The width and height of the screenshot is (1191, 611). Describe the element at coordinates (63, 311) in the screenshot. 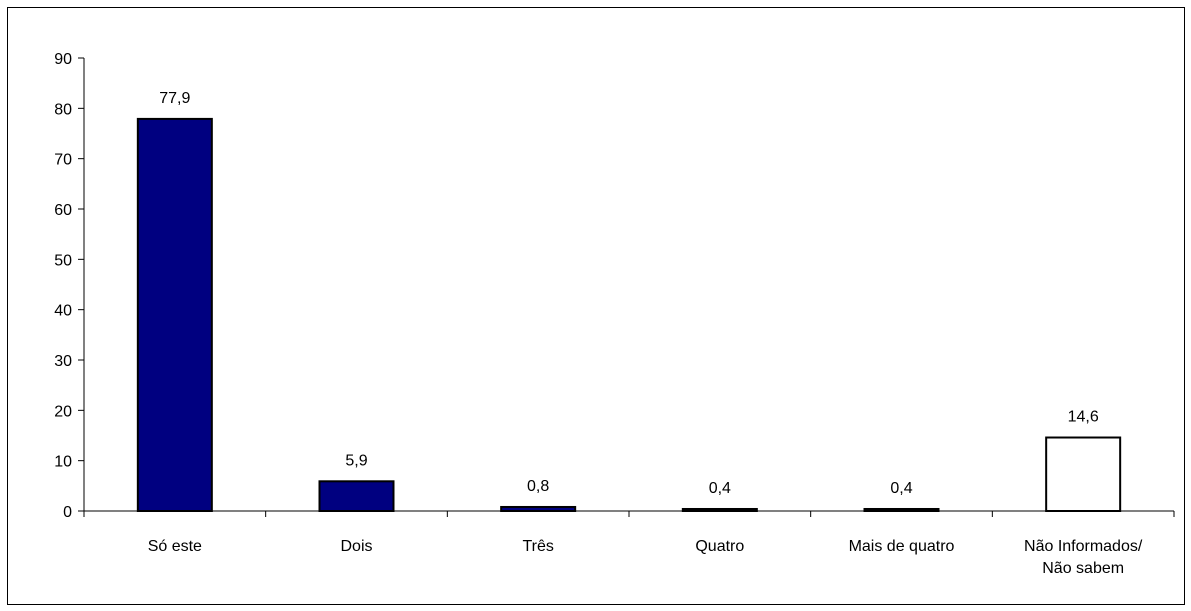

I see `y-tick-label: 40` at that location.